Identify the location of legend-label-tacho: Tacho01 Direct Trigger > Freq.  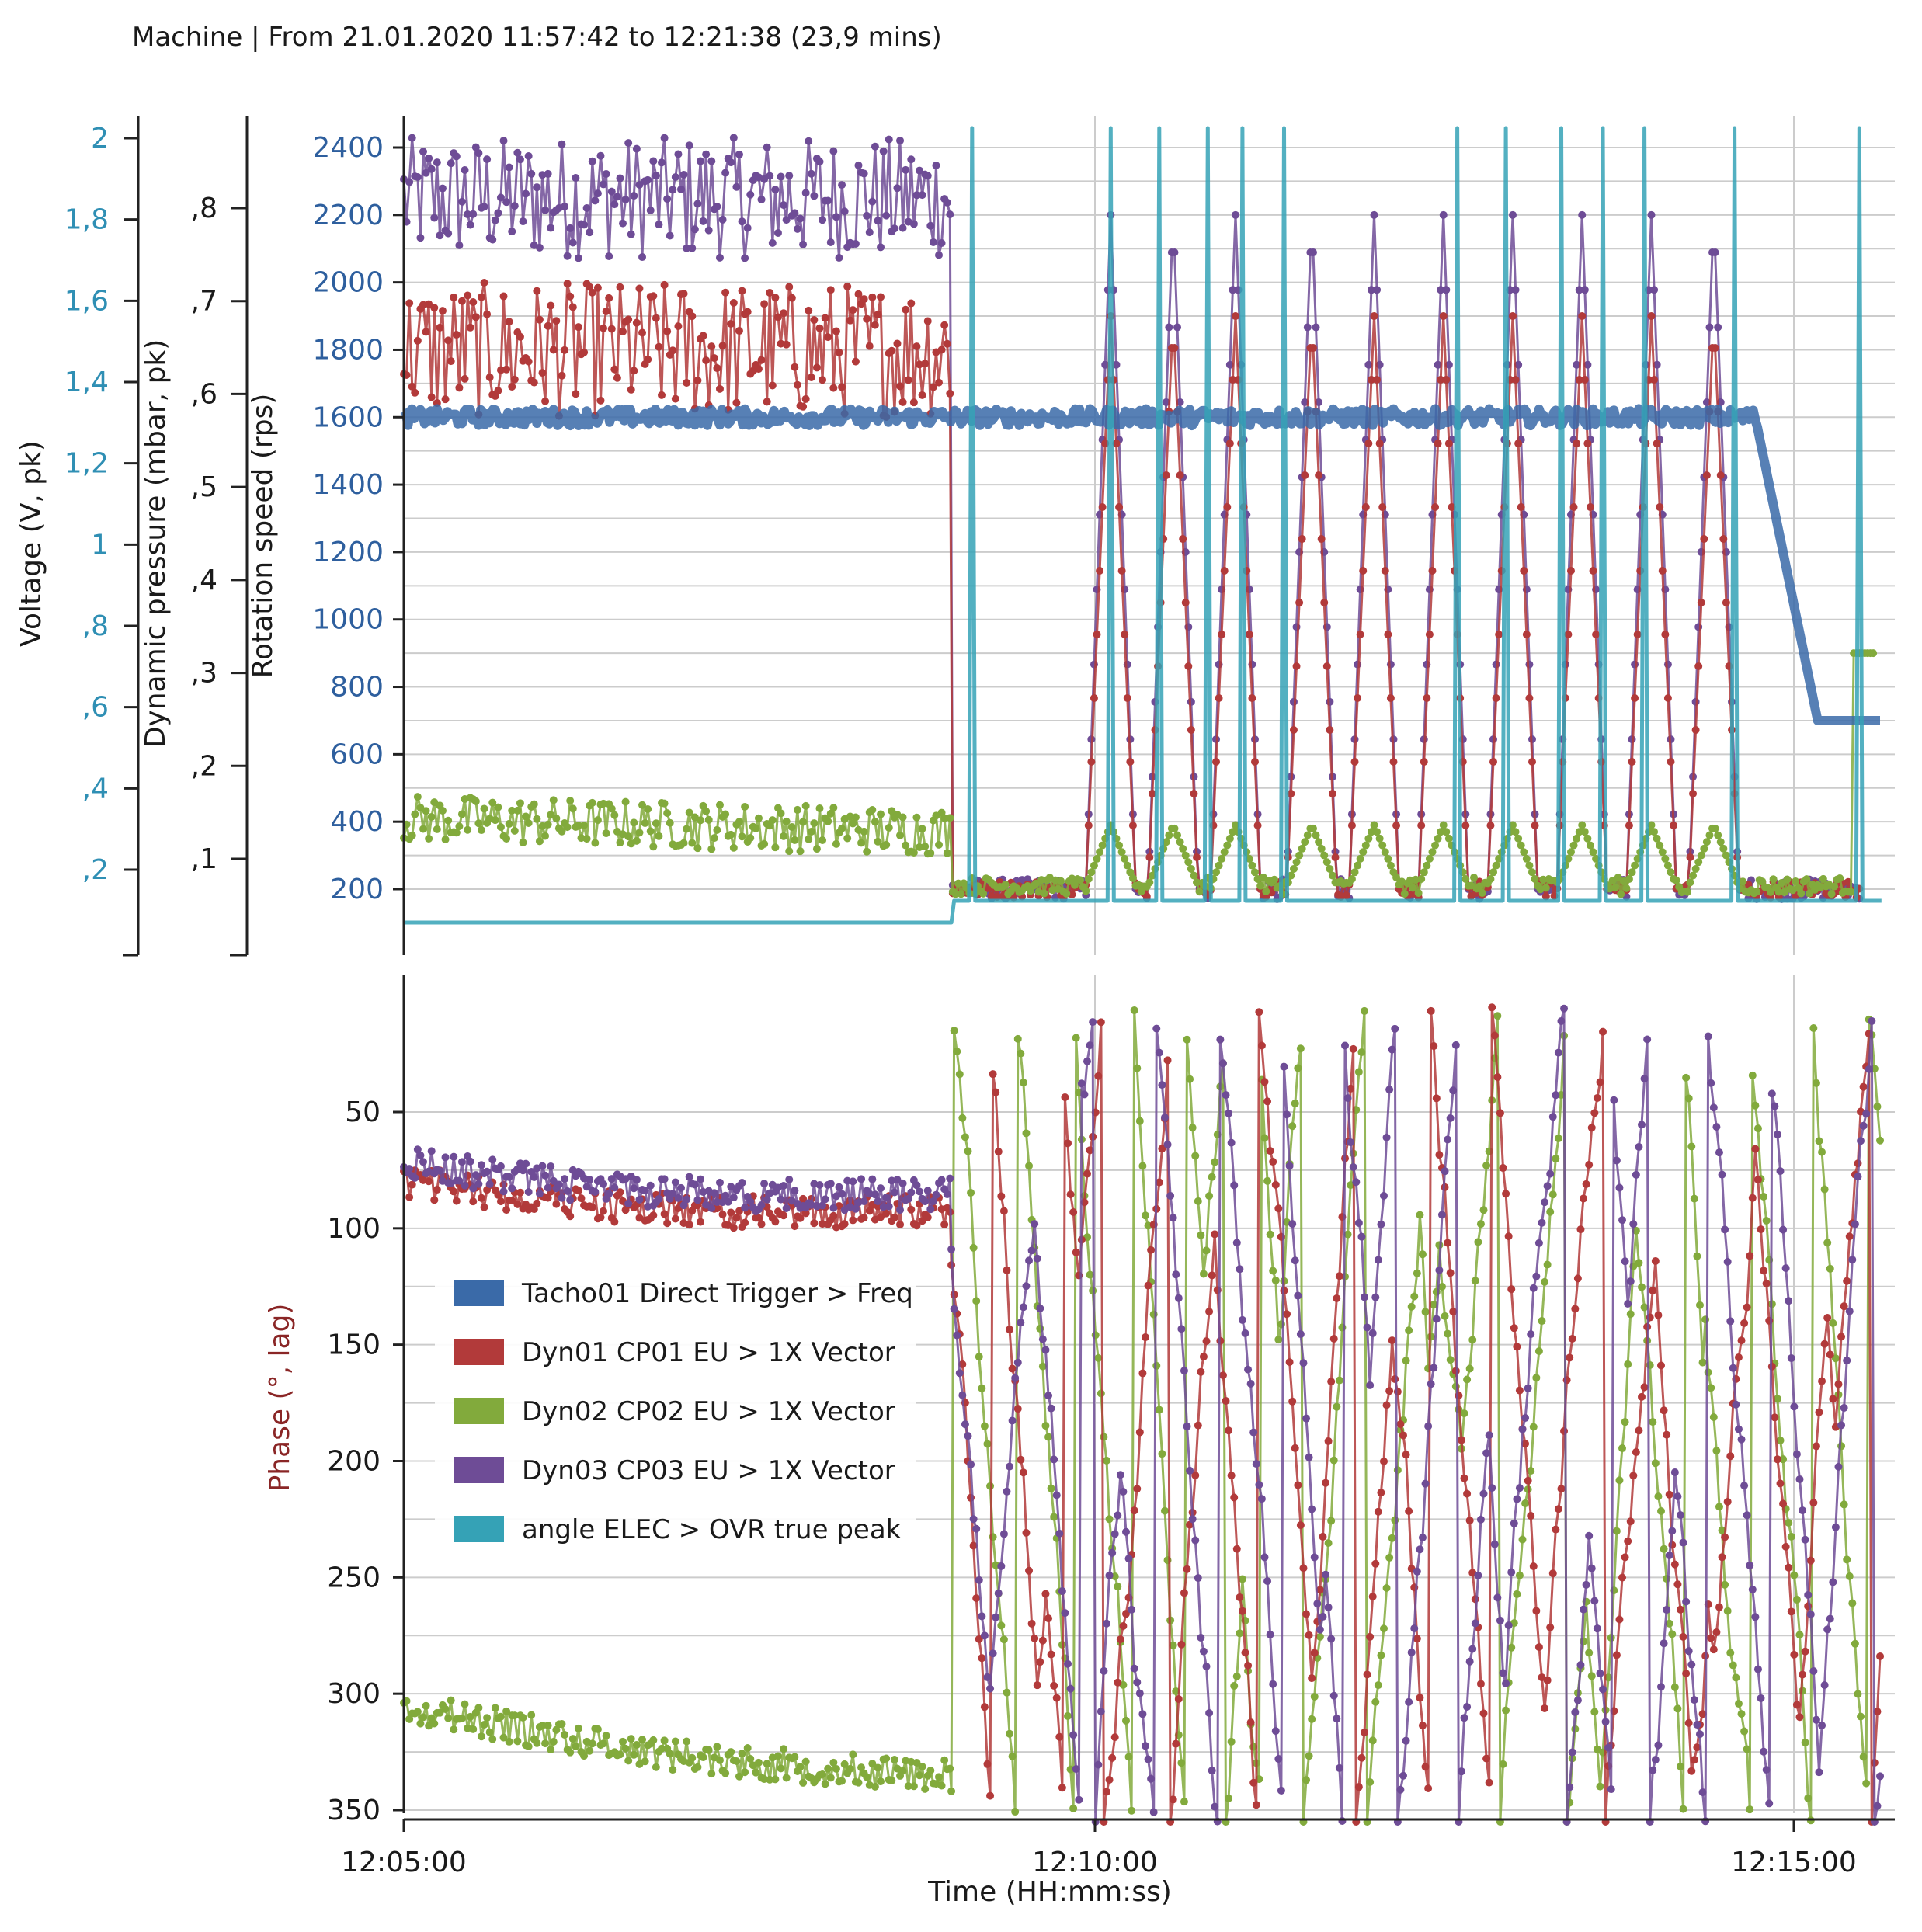
(717, 1293).